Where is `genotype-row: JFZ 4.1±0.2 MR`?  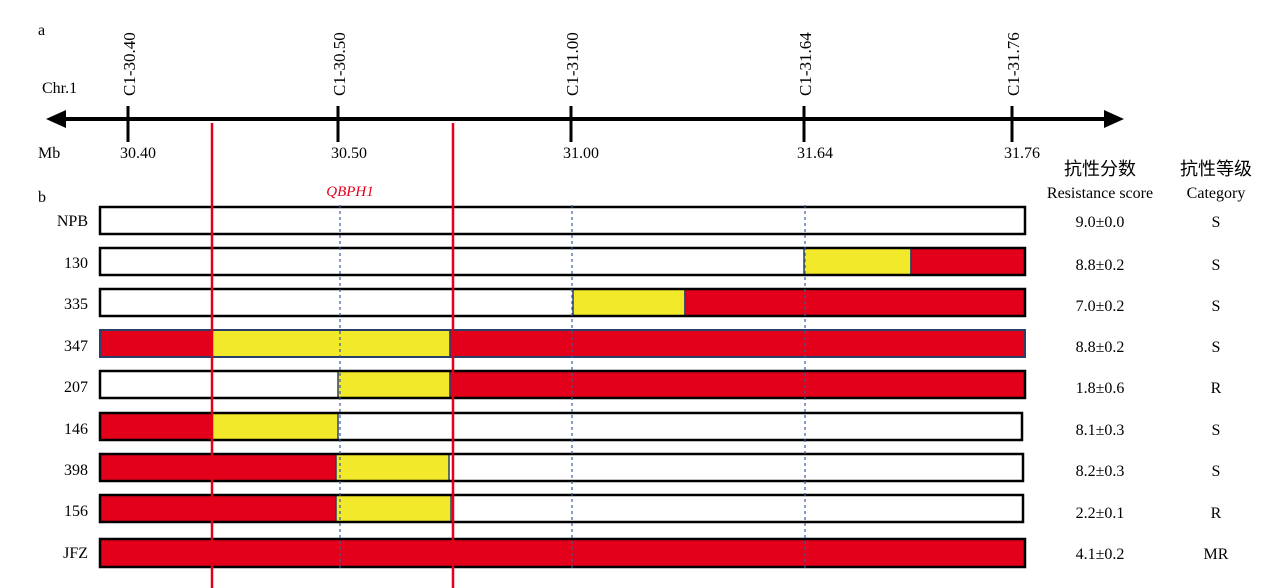 genotype-row: JFZ 4.1±0.2 MR is located at coordinates (646, 553).